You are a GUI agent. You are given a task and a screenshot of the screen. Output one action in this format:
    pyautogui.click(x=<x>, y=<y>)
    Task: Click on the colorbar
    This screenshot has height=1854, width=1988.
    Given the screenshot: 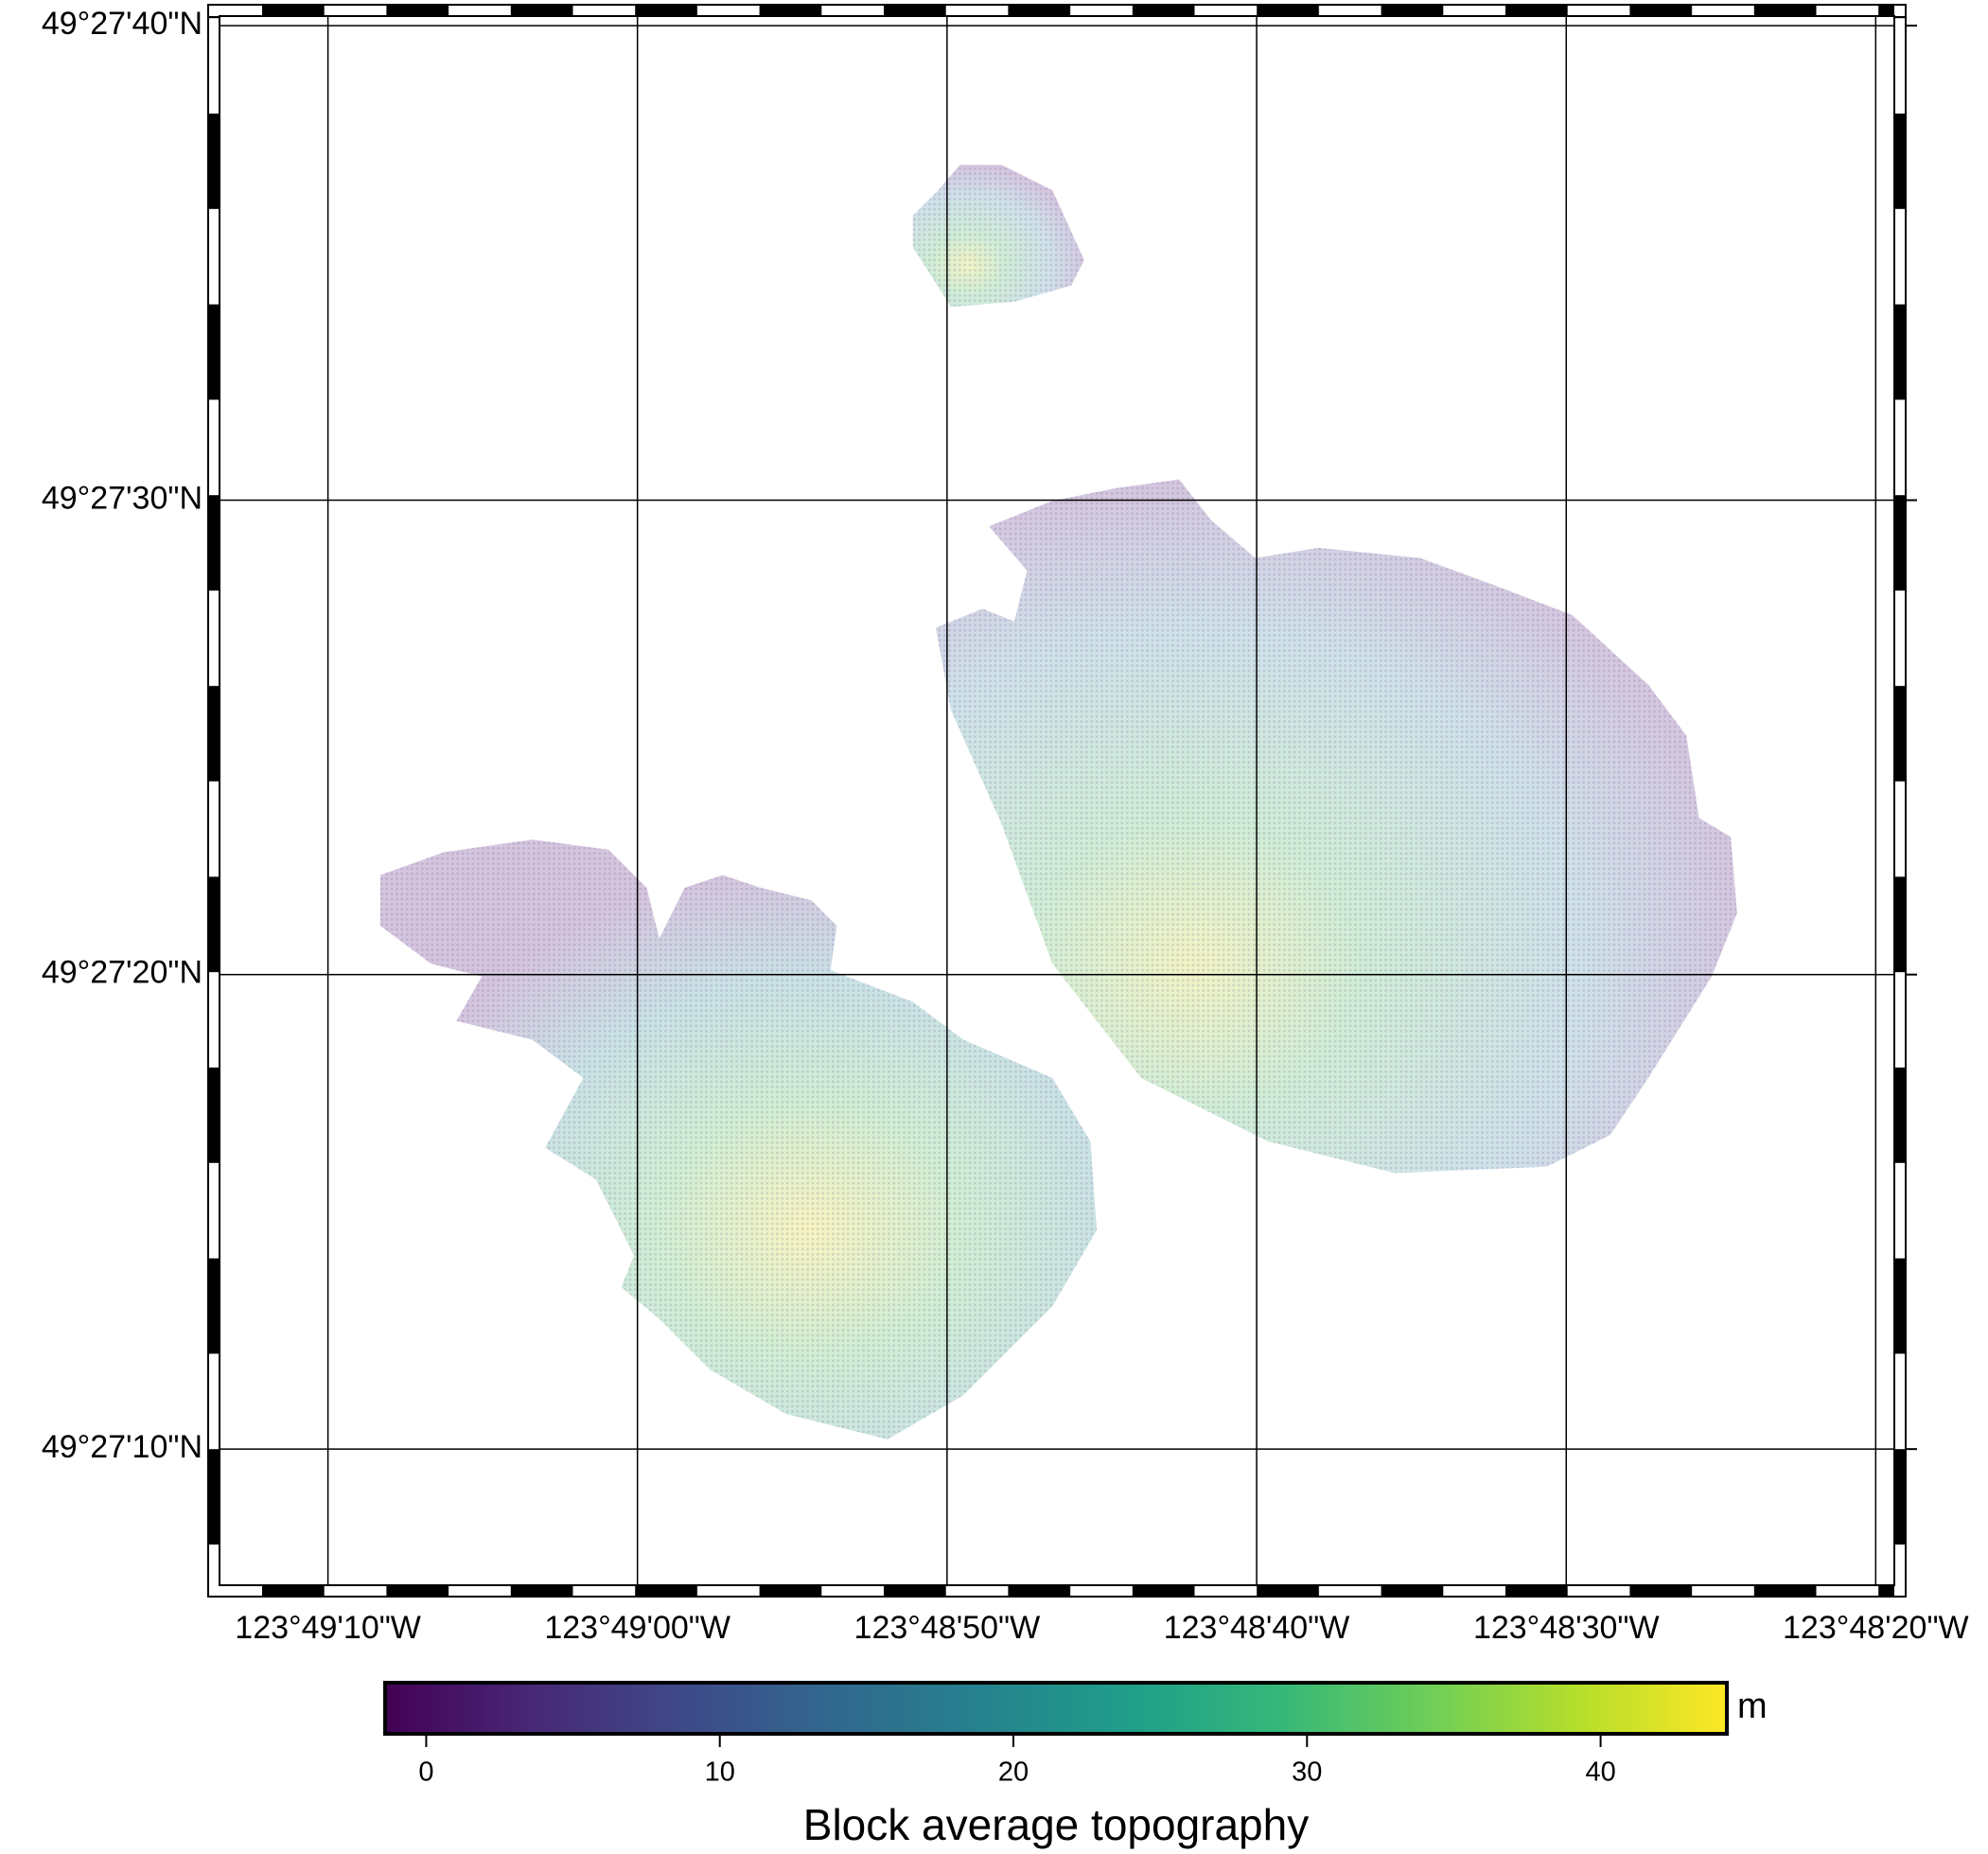 What is the action you would take?
    pyautogui.click(x=1056, y=1708)
    